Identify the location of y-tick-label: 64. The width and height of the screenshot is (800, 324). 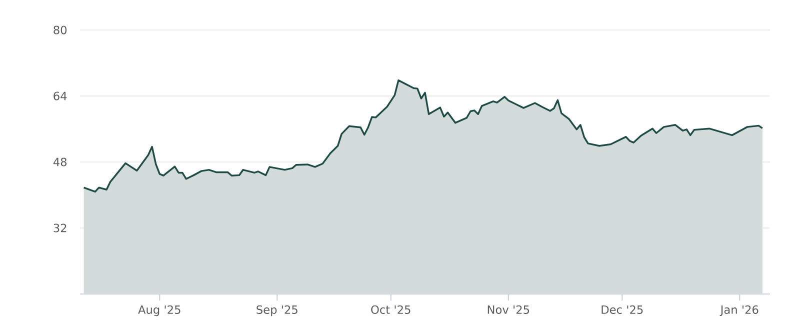
(60, 96).